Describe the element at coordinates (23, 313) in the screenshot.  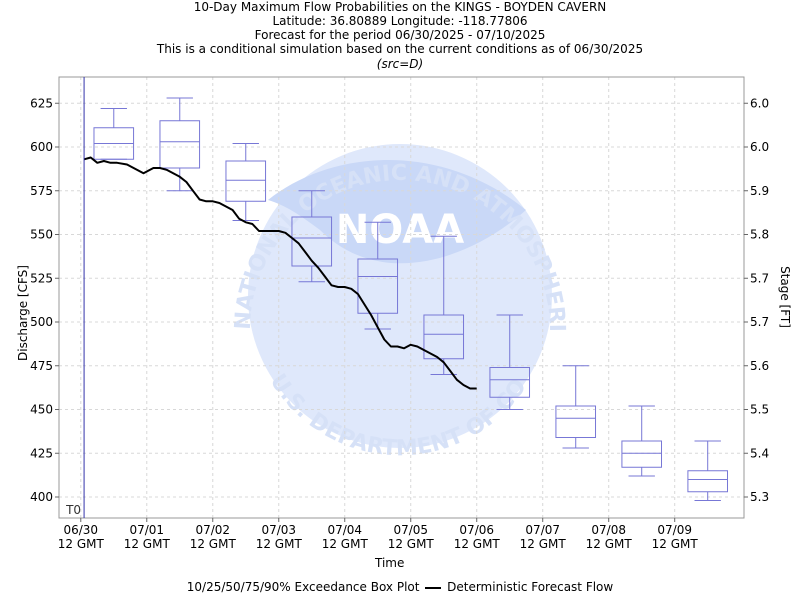
I see `y-axis-left-label: Discharge [CFS]` at that location.